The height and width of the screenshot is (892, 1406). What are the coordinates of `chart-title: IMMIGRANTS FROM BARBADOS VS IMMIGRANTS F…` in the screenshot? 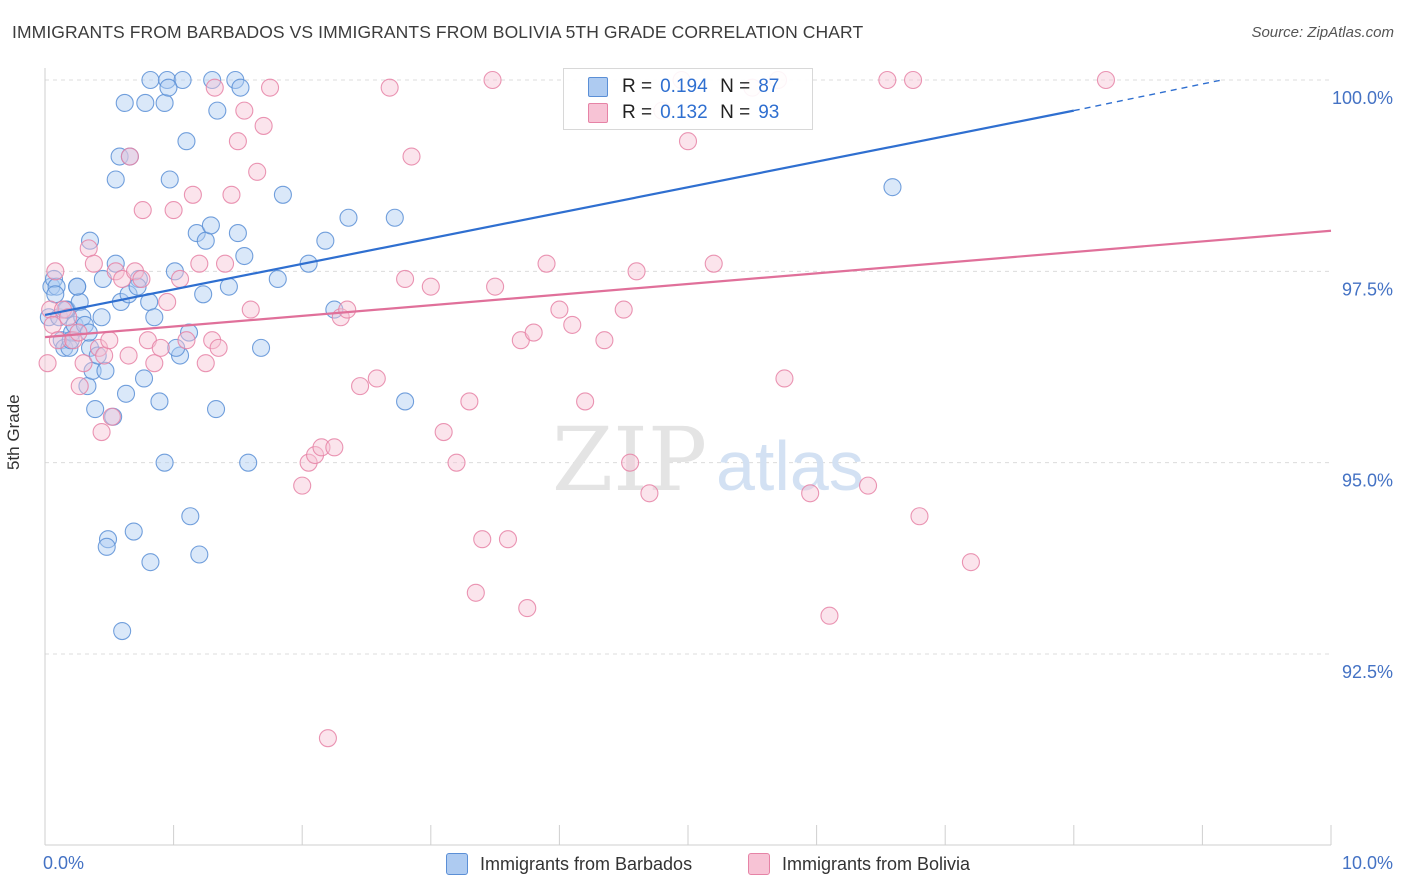 It's located at (438, 32).